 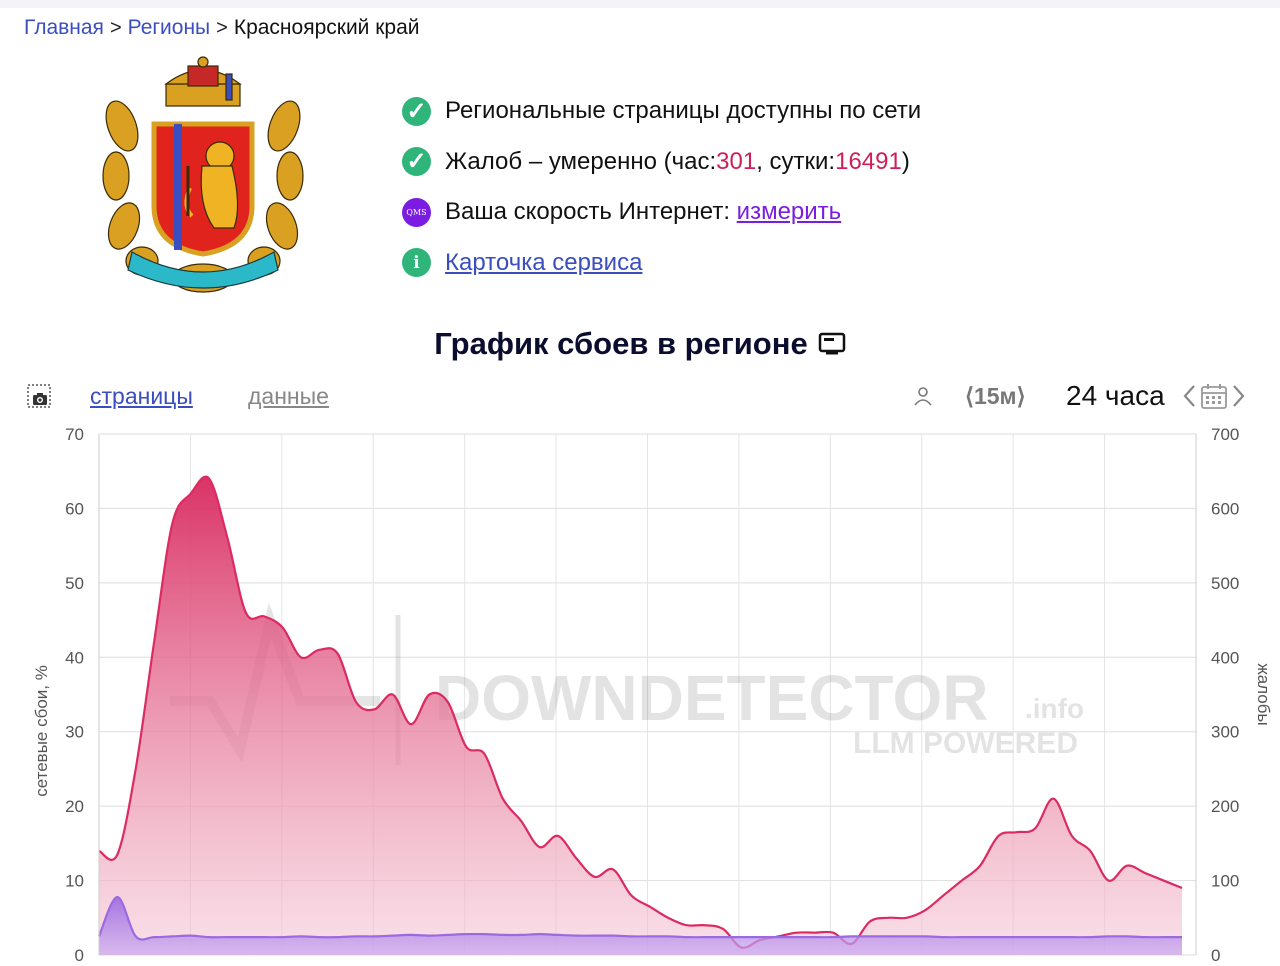 I want to click on complaints-area, so click(x=640, y=925).